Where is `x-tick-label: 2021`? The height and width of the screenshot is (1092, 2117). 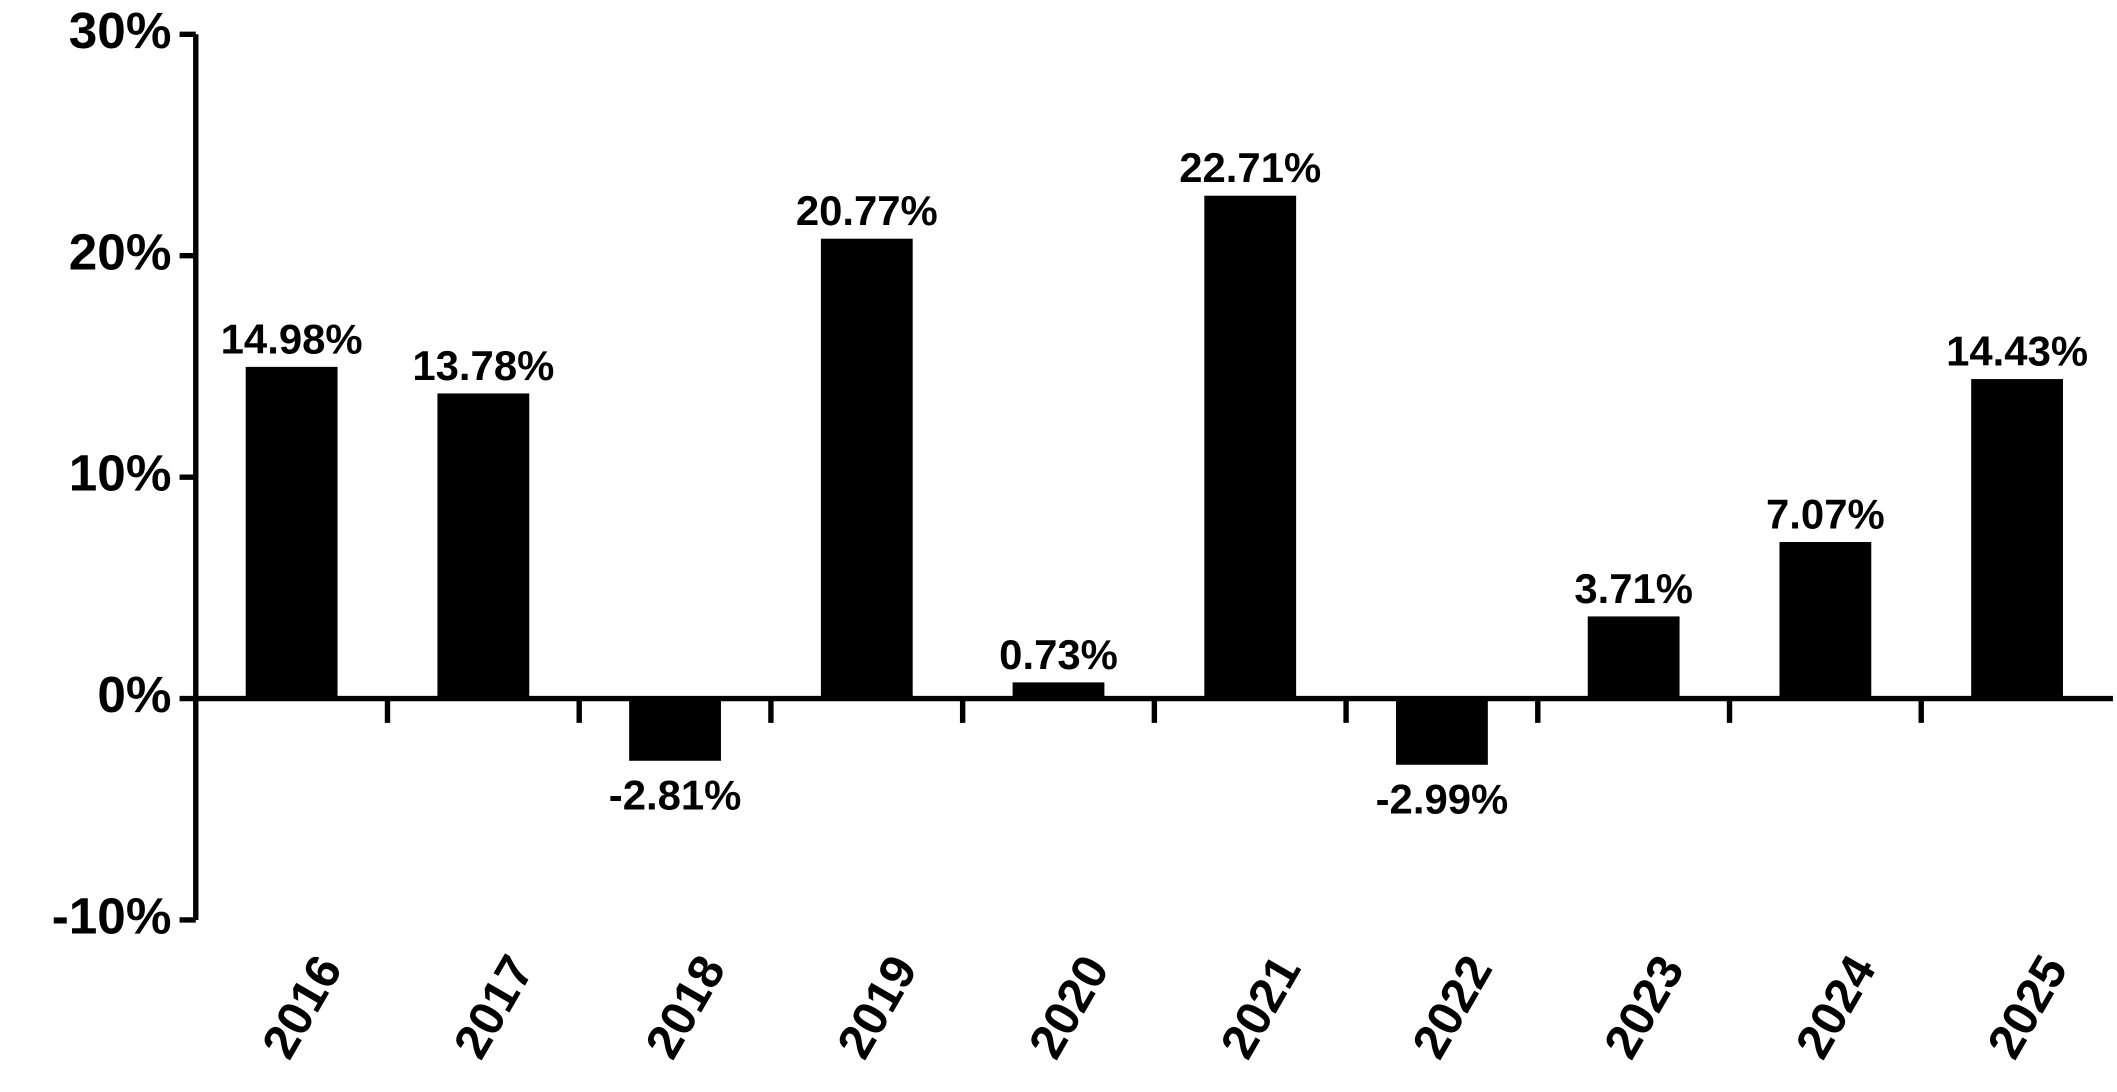 x-tick-label: 2021 is located at coordinates (1261, 1007).